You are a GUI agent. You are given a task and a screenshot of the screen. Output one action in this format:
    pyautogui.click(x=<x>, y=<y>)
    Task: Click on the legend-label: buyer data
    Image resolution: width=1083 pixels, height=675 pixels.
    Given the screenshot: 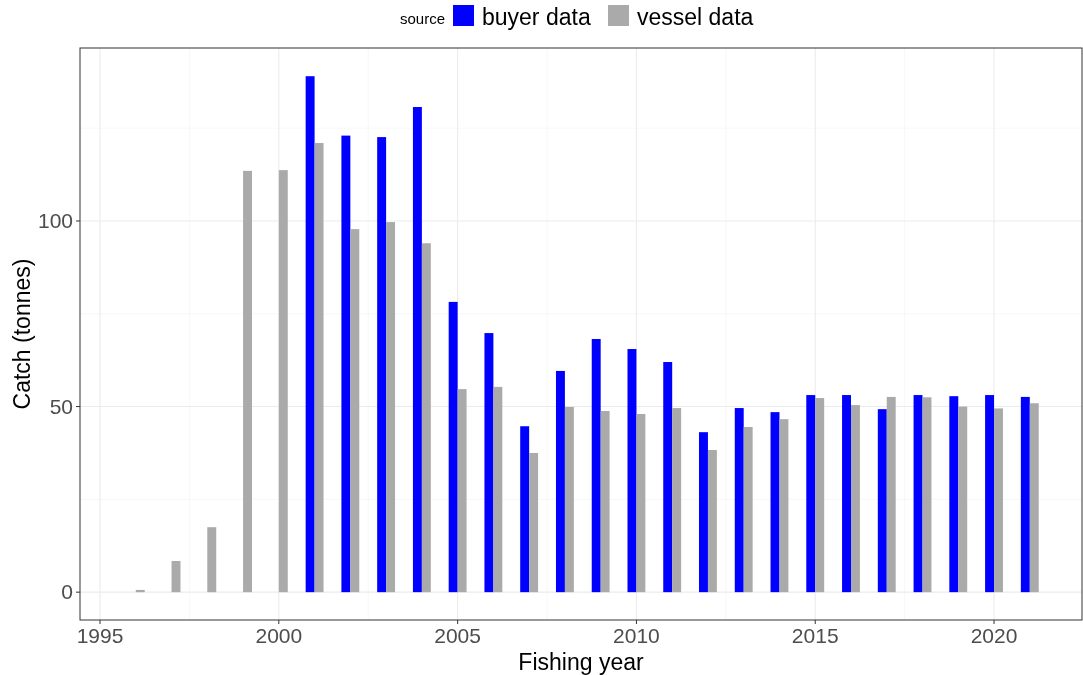 What is the action you would take?
    pyautogui.click(x=536, y=17)
    